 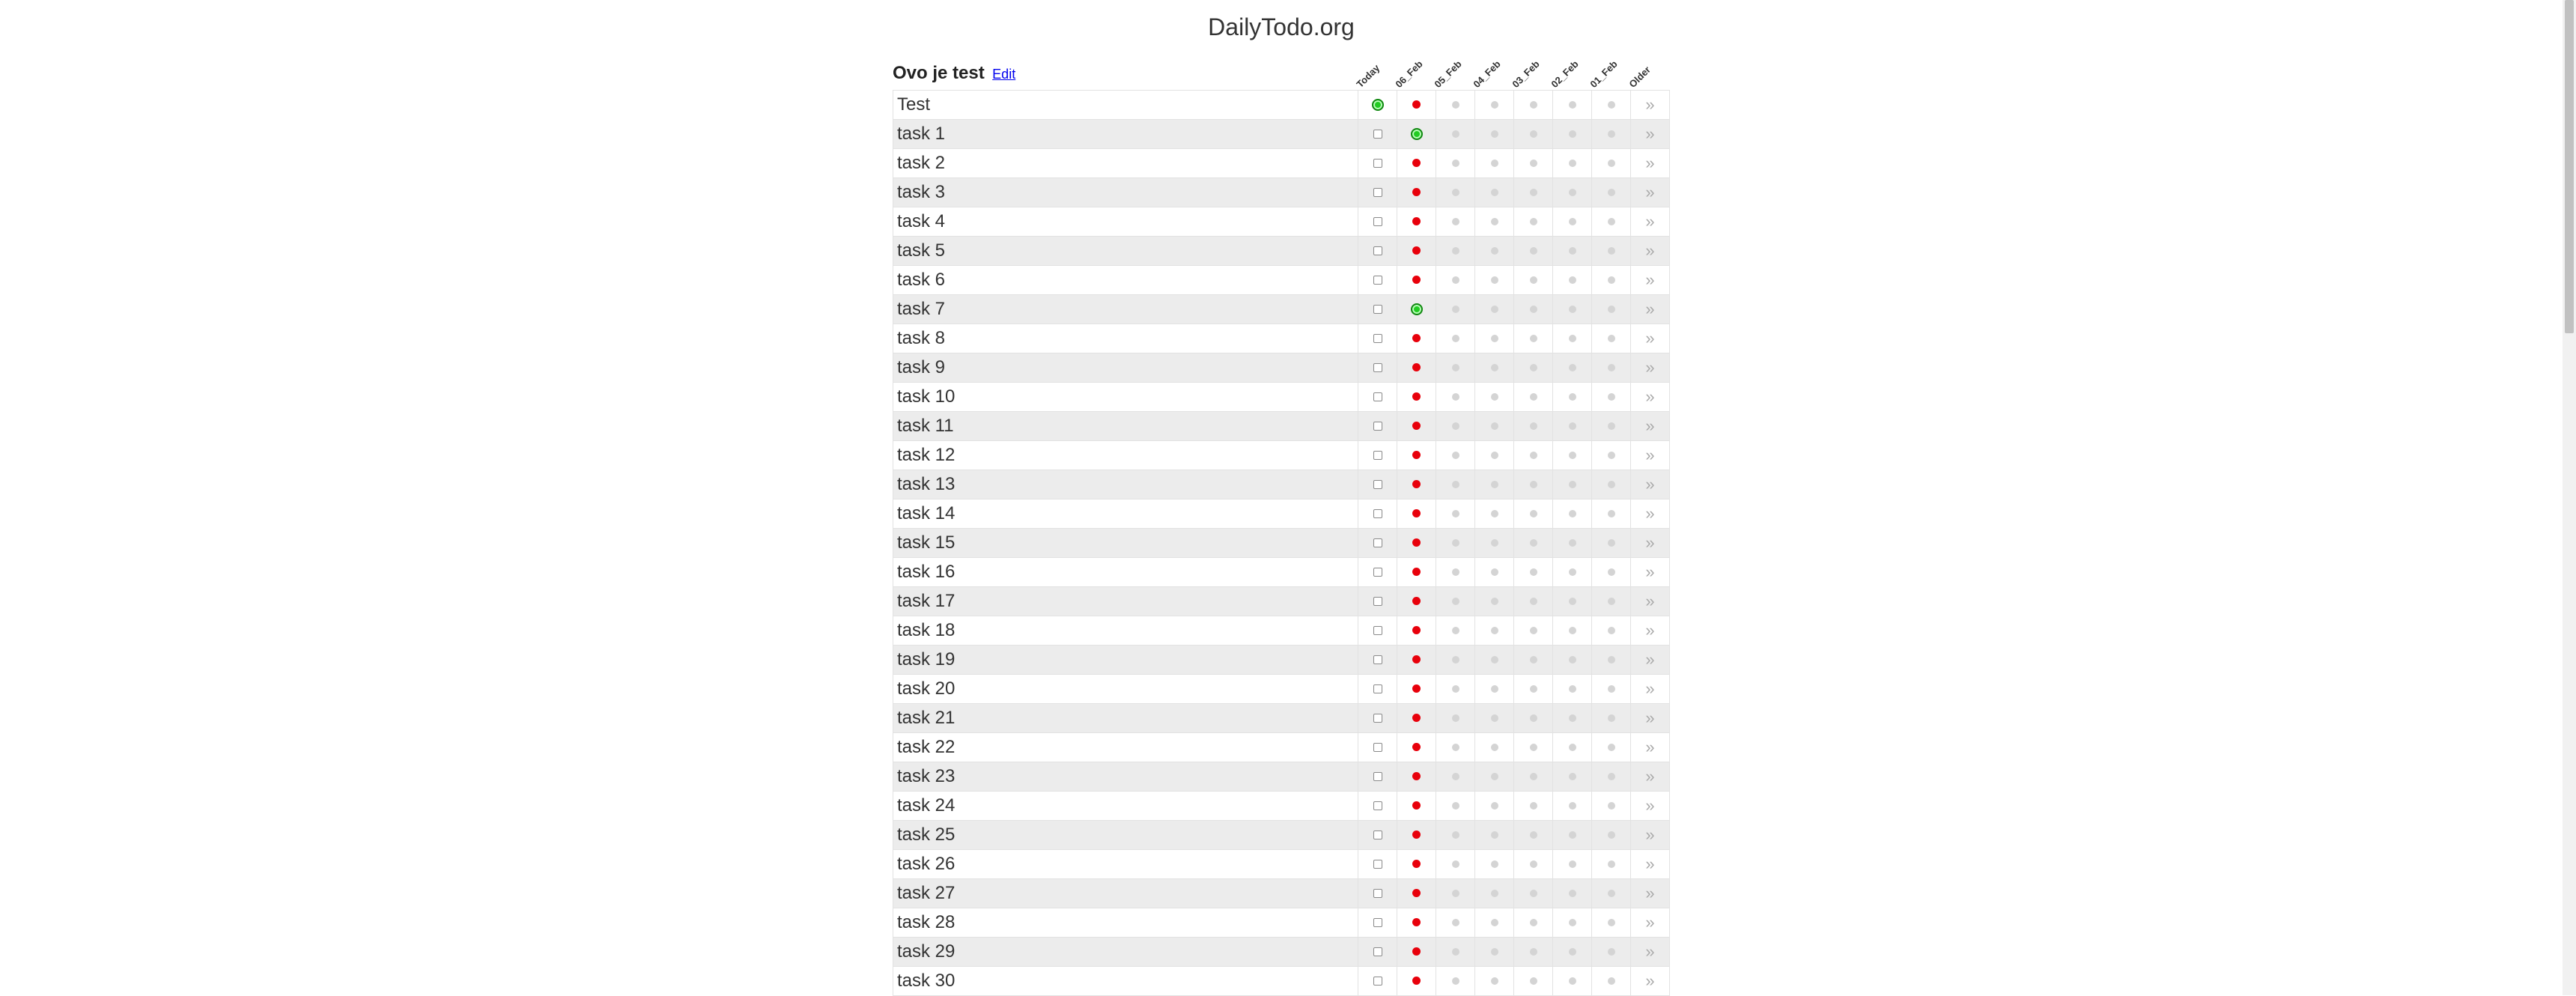 I want to click on task-name: task 19, so click(x=1125, y=660).